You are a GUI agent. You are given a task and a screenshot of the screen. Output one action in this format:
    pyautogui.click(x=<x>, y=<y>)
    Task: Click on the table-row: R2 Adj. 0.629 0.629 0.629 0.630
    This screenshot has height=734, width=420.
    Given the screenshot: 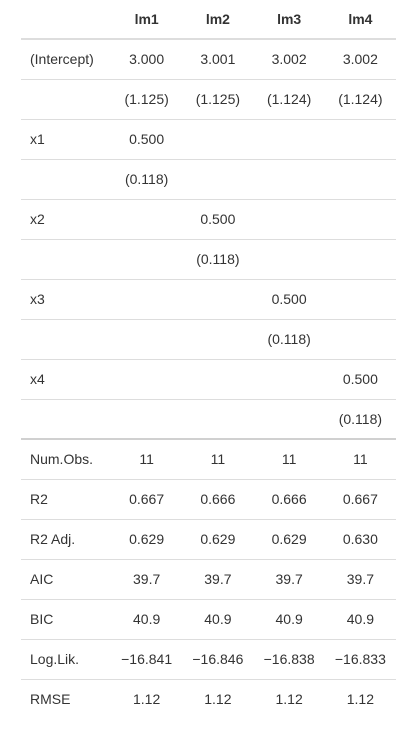 What is the action you would take?
    pyautogui.click(x=208, y=539)
    